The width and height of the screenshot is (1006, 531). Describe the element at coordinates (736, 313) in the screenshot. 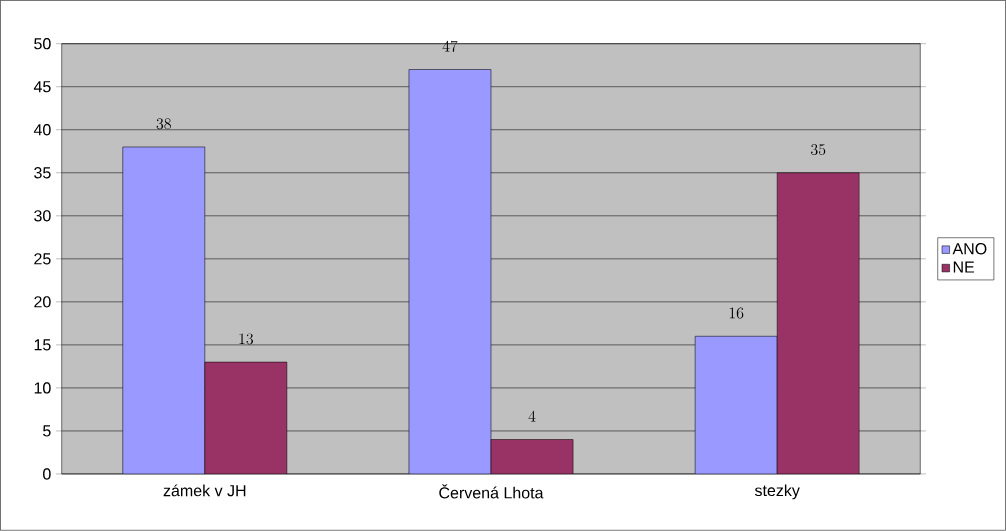

I see `data-label: 16` at that location.